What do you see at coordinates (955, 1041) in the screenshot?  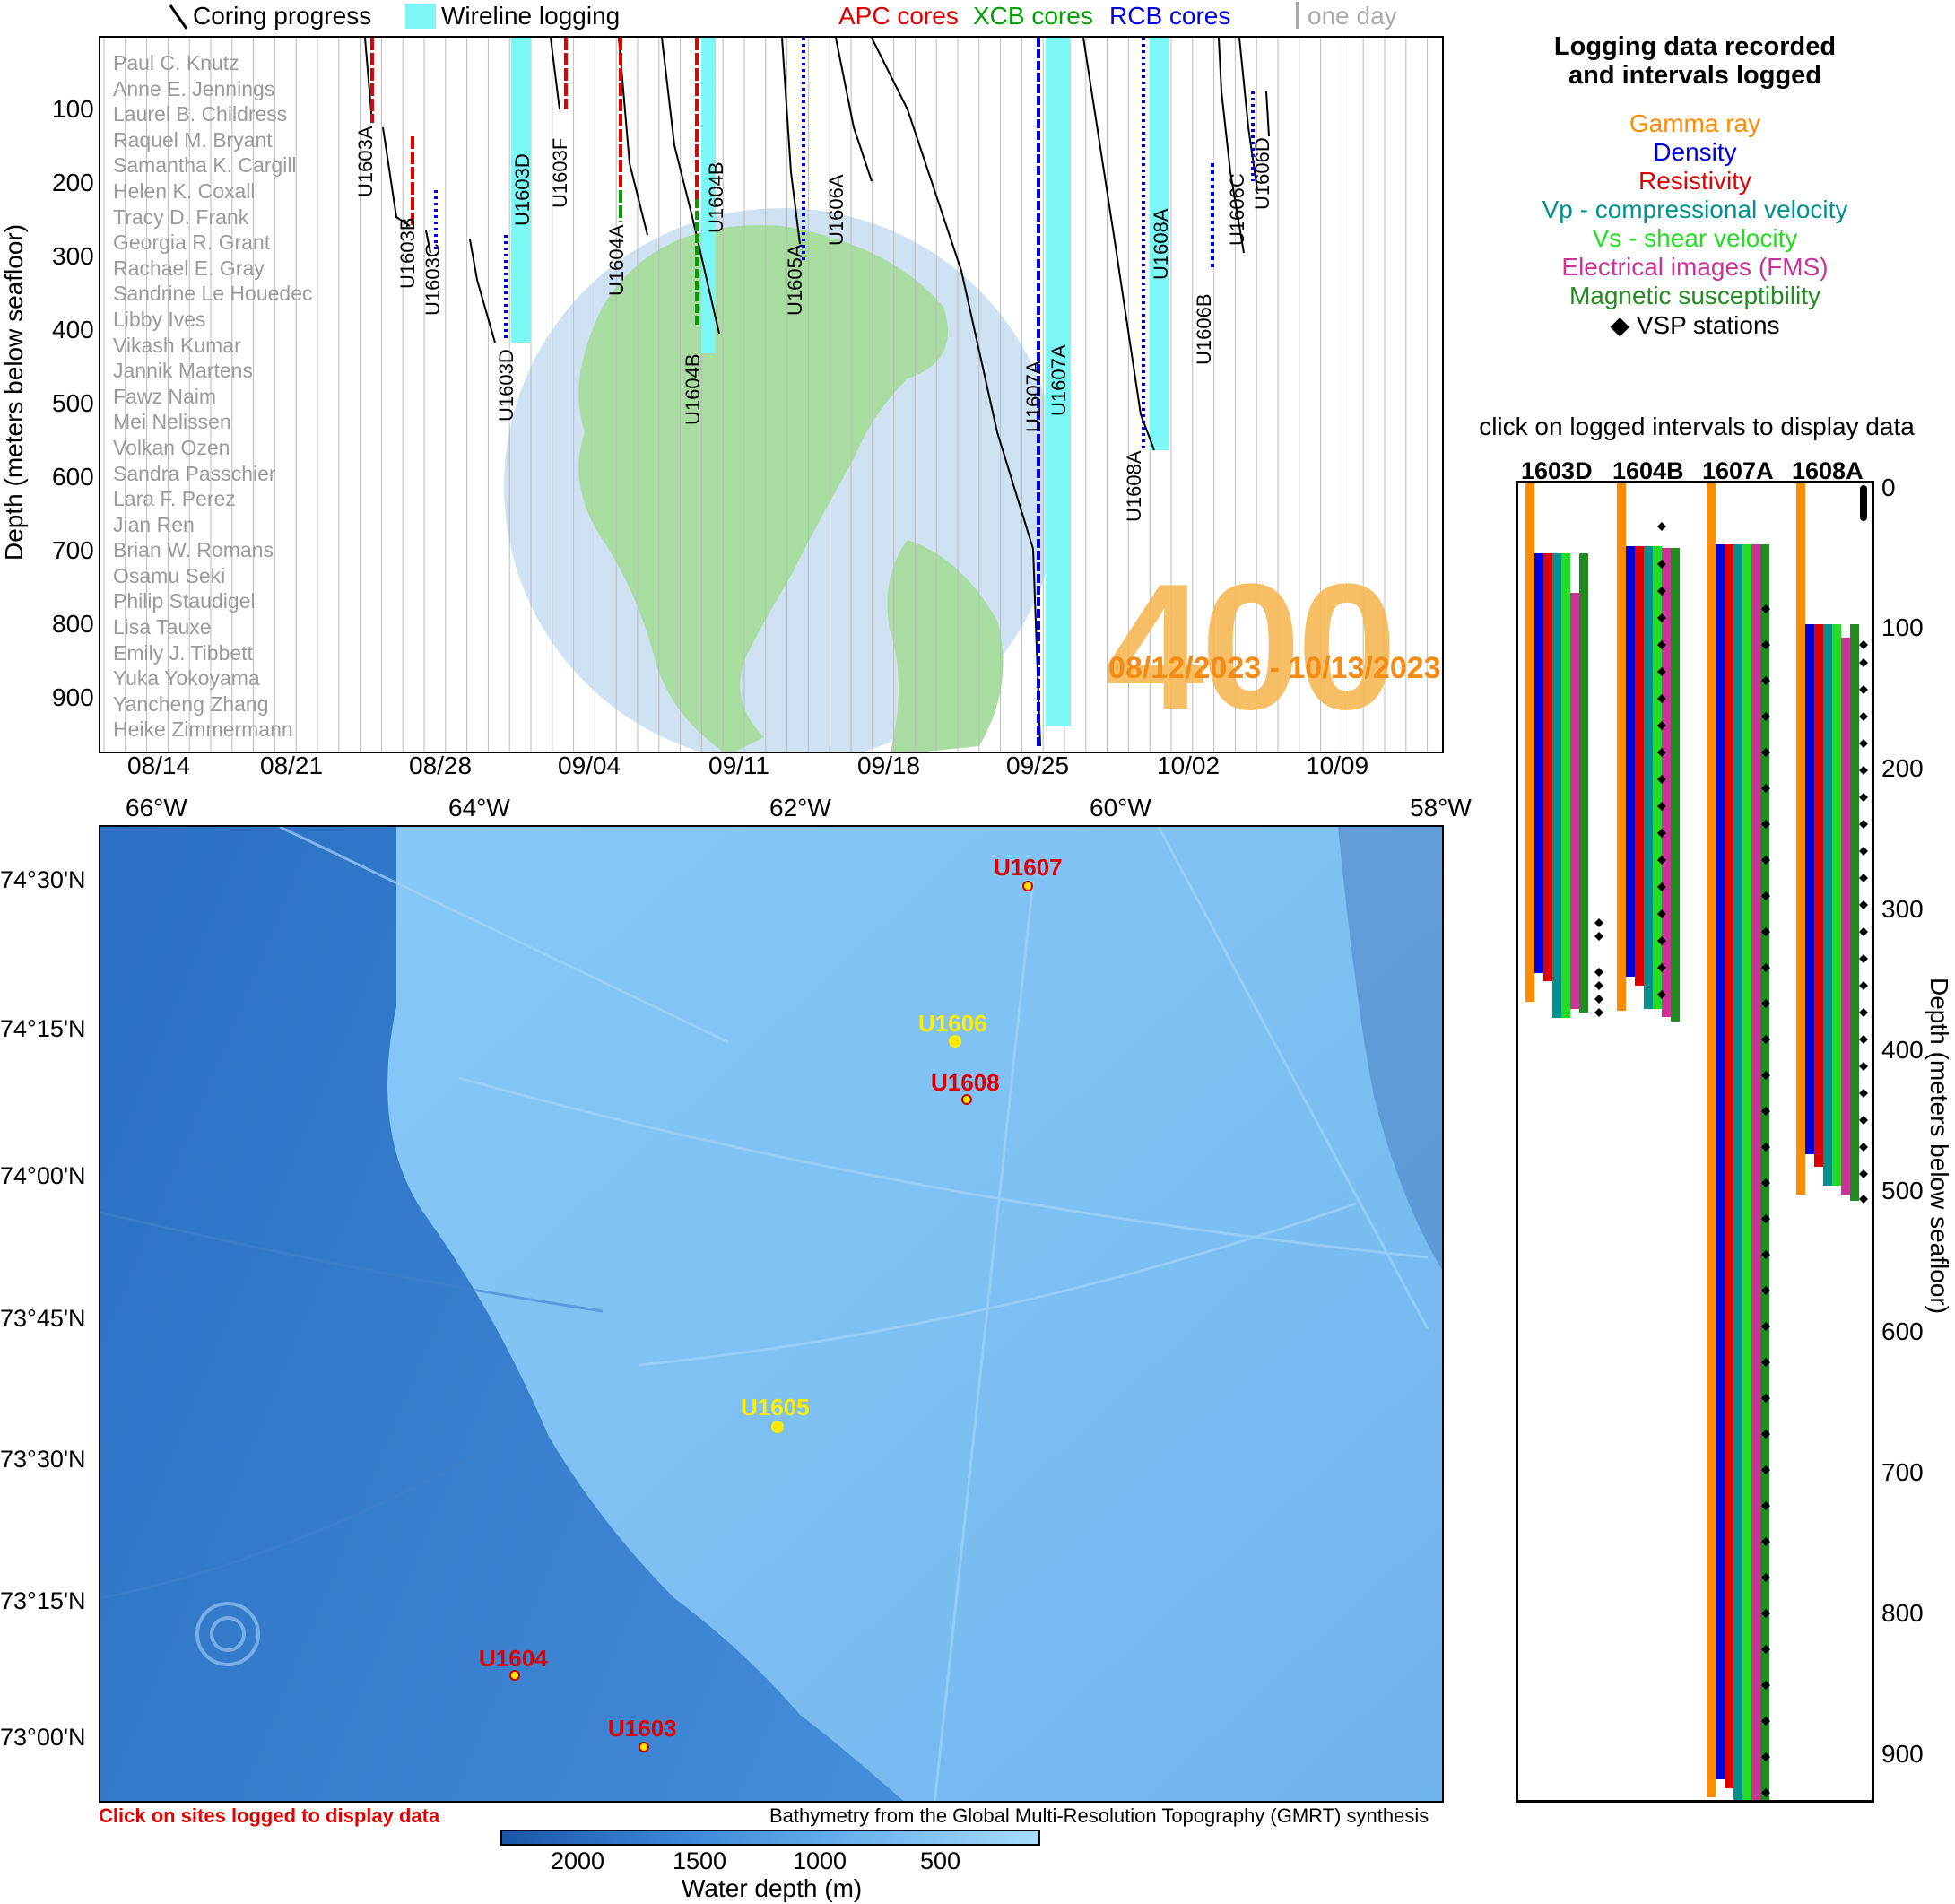 I see `site-marker-u1606` at bounding box center [955, 1041].